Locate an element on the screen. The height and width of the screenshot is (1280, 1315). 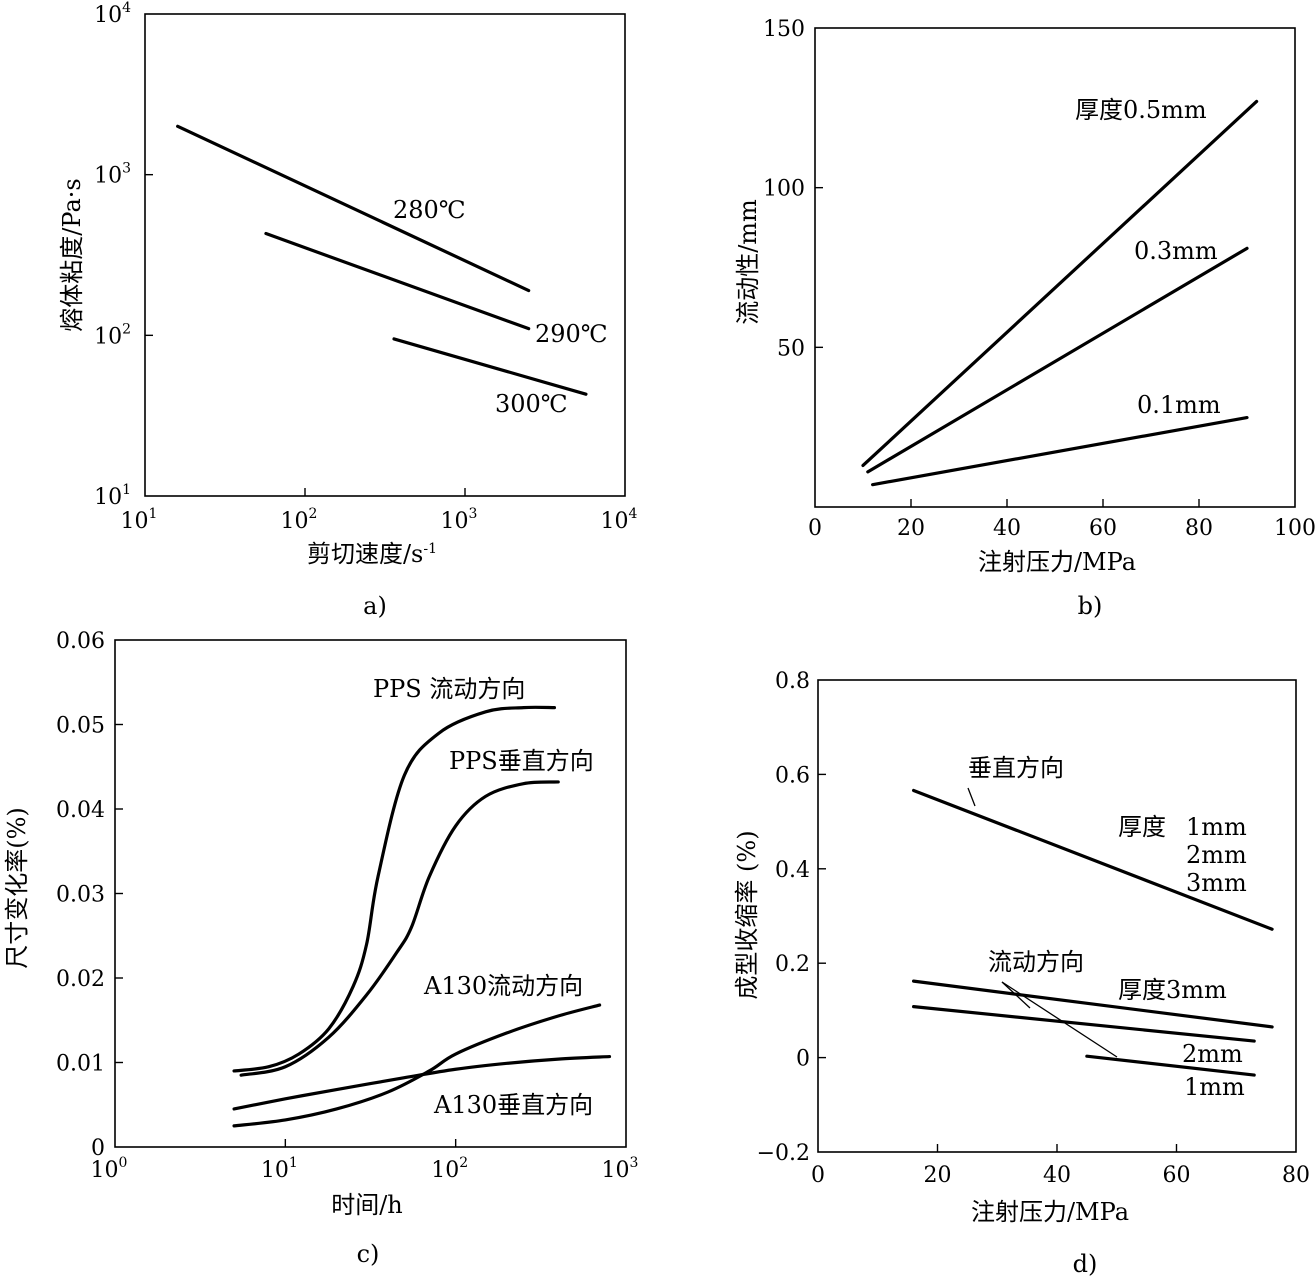
panel-c-label-pps-perp: PPS垂直方向 is located at coordinates (521, 761).